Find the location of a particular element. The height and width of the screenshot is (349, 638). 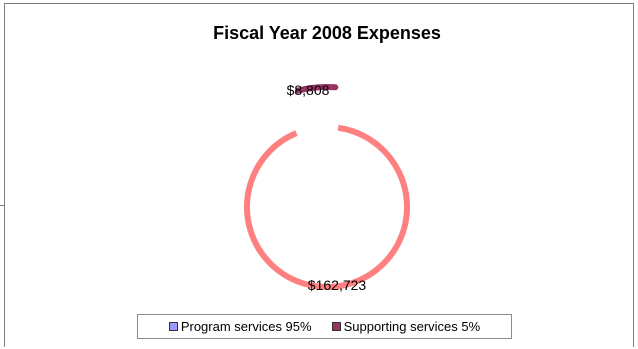

slice-label-supporting-services: $8,808 is located at coordinates (308, 90).